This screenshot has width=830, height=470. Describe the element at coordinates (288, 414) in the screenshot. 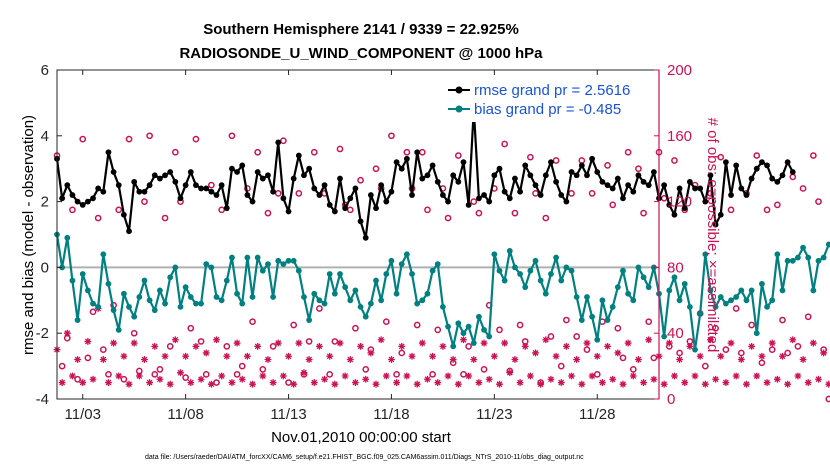

I see `x-tick-label: 11/13` at that location.